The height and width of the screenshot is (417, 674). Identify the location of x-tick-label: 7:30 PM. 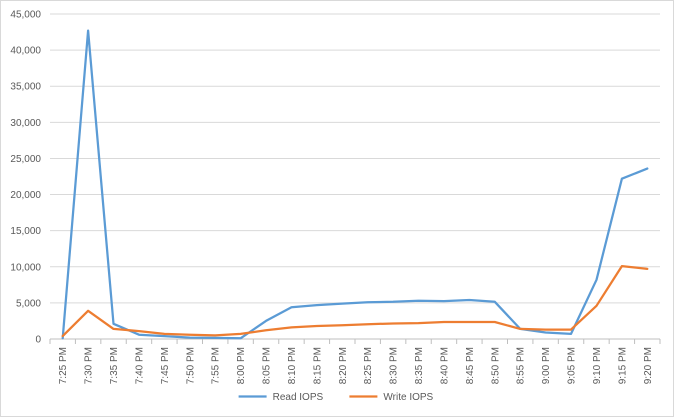
(89, 365).